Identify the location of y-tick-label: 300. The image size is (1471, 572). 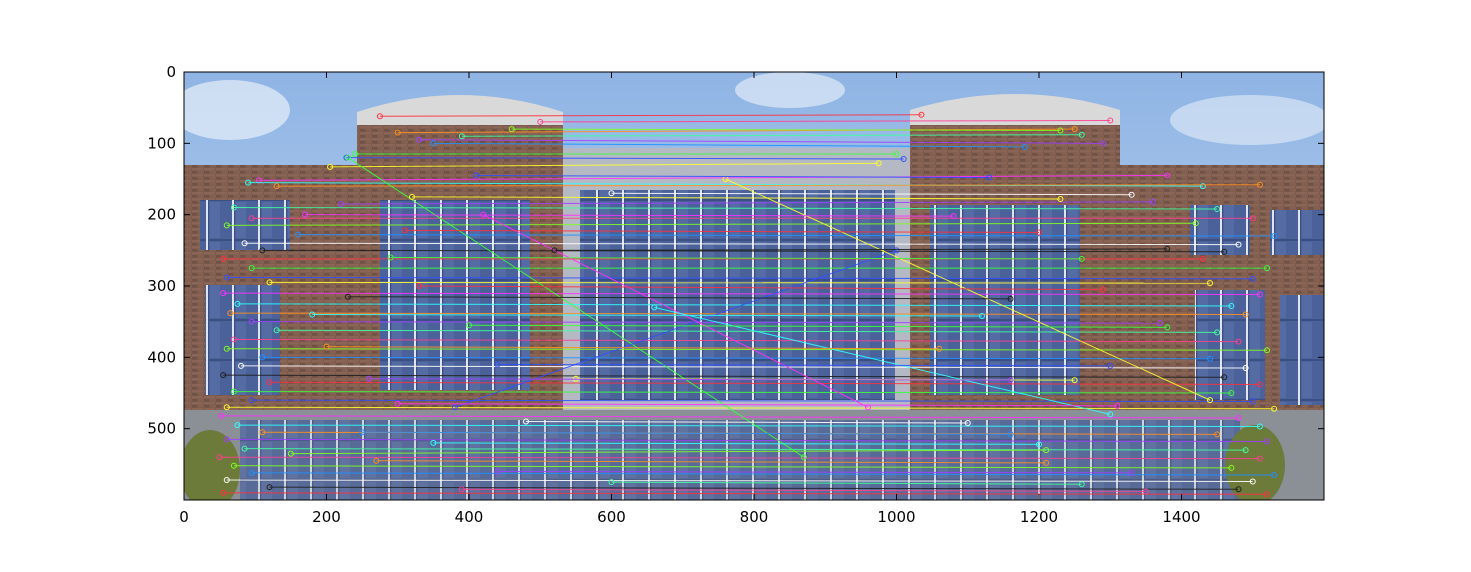
(161, 286).